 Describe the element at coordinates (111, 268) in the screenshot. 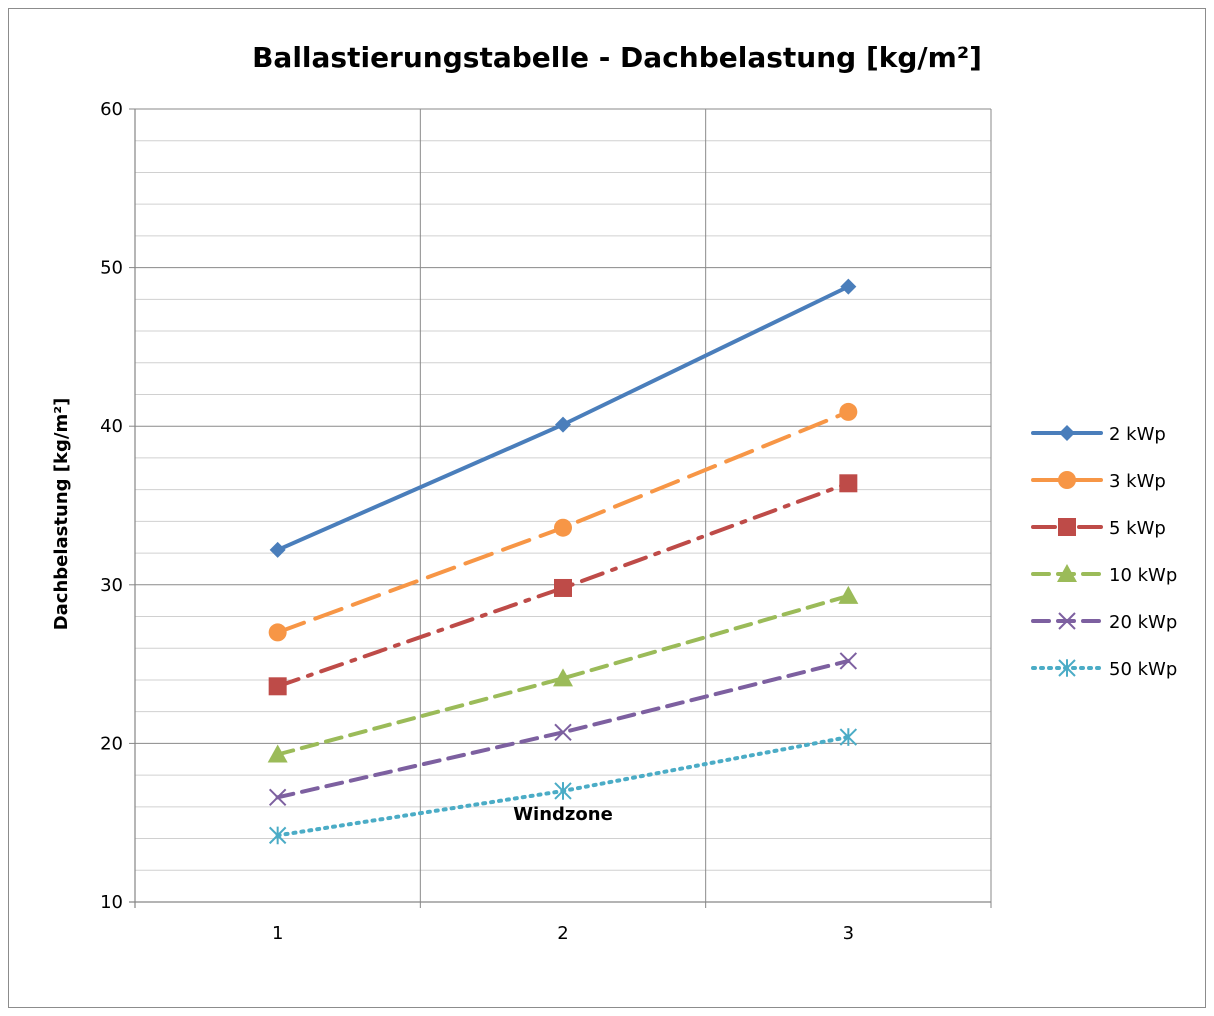

I see `y-tick-label: 50` at that location.